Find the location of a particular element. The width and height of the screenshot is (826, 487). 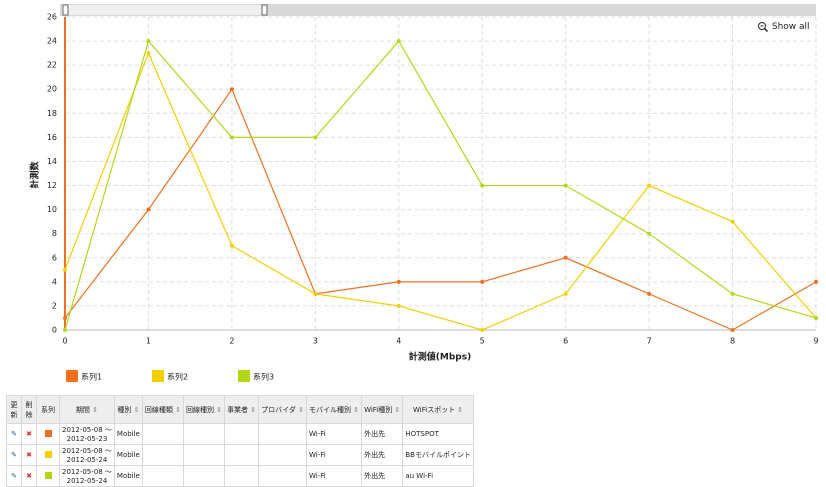

column-header: 期間 is located at coordinates (87, 409).